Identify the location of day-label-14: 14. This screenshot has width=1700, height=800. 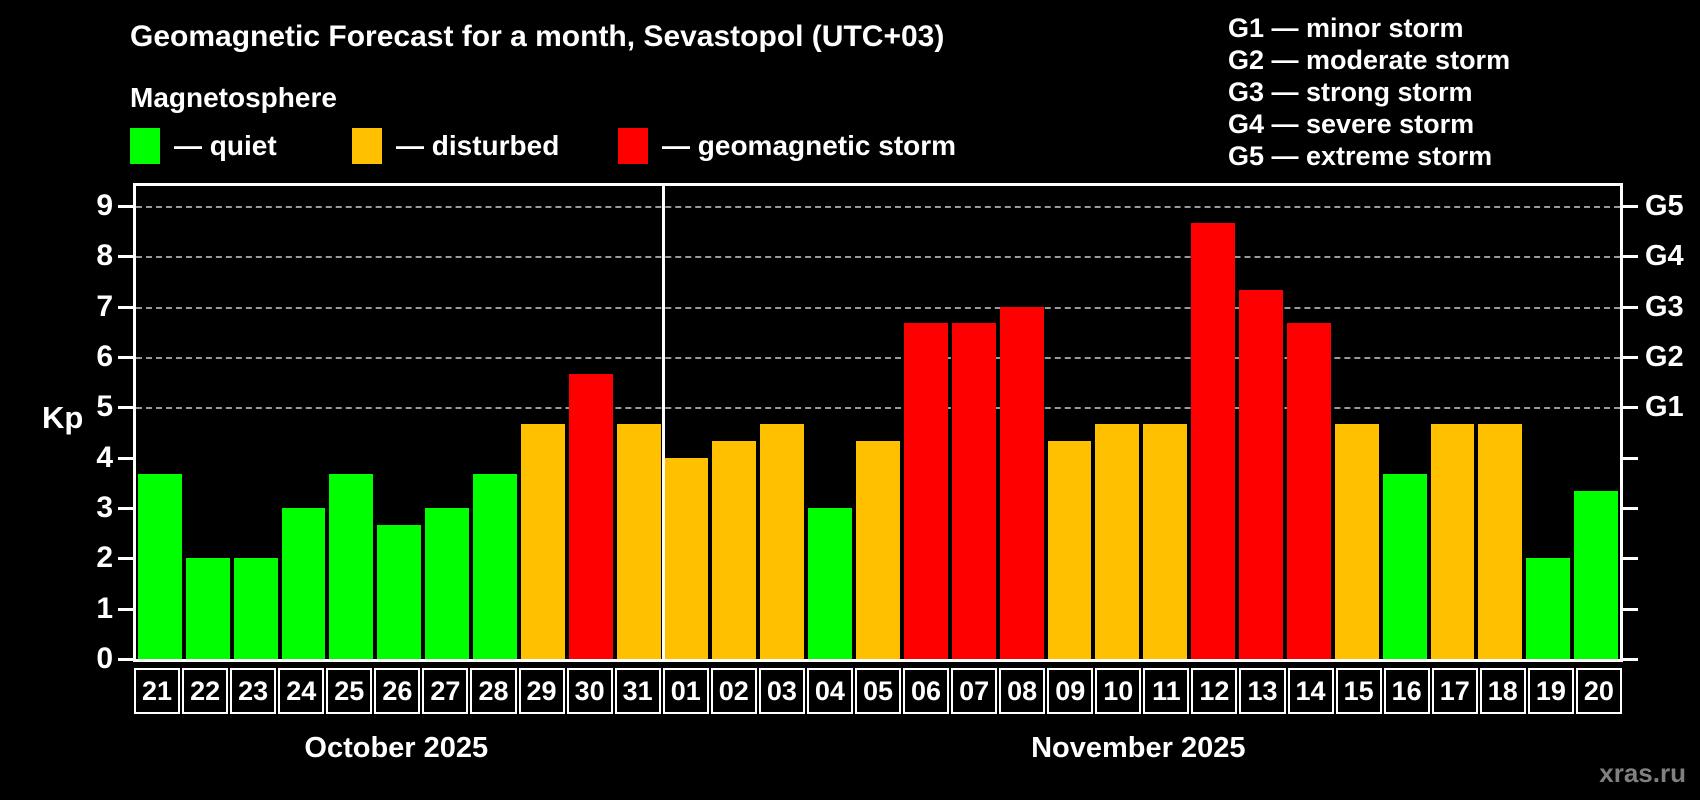
(1310, 691).